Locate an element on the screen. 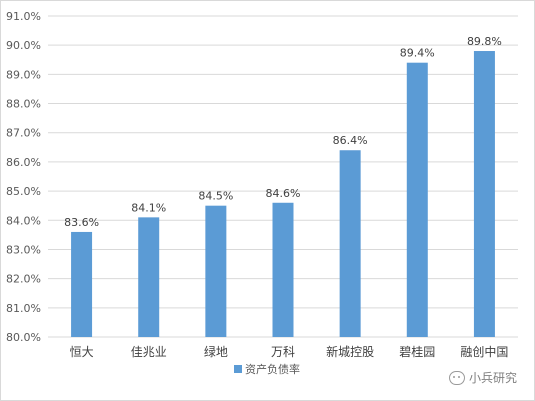  data-label: 84.5% is located at coordinates (215, 196).